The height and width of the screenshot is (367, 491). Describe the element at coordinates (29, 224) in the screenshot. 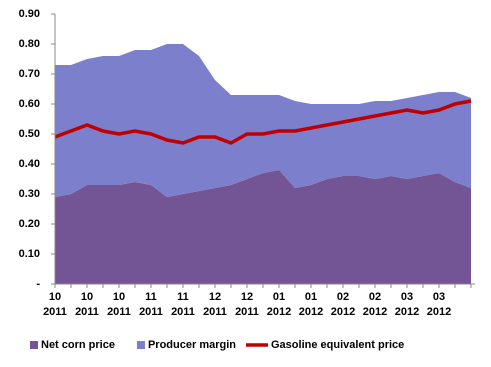

I see `y-tick-label: 0.20` at that location.